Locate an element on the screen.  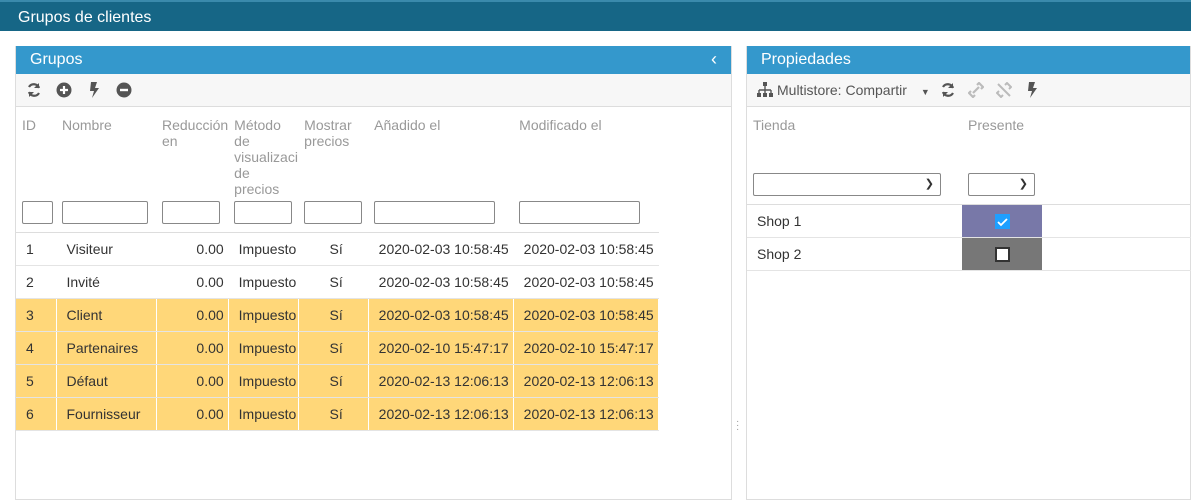
splitter-handle: · · · is located at coordinates (738, 425).